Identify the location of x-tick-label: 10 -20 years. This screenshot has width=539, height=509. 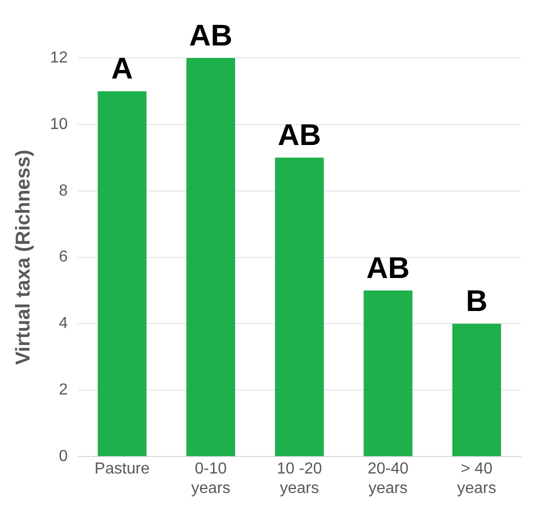
(299, 478).